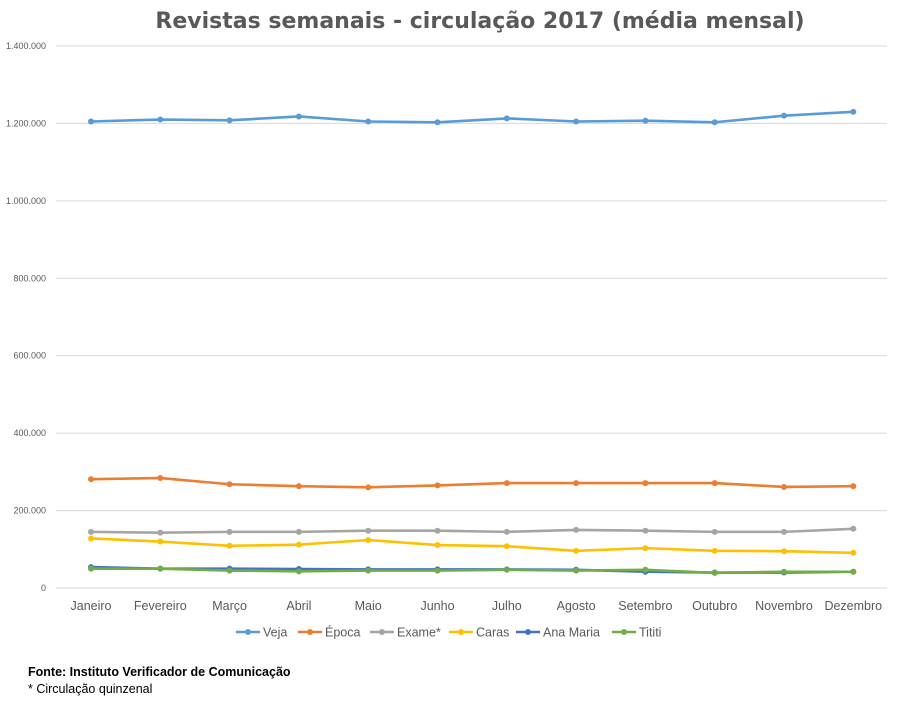  What do you see at coordinates (419, 633) in the screenshot?
I see `legend-label: Exame*` at bounding box center [419, 633].